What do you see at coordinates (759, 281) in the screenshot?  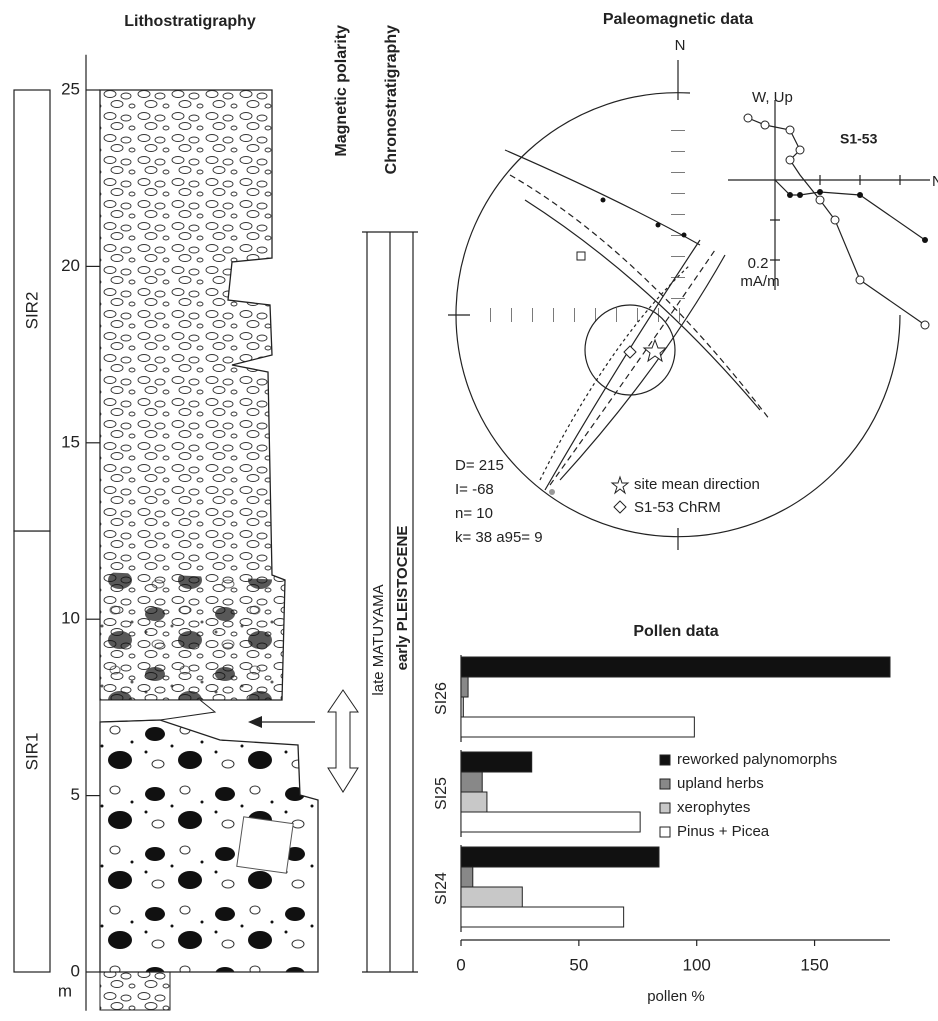 I see `scale-unit: mA/m` at bounding box center [759, 281].